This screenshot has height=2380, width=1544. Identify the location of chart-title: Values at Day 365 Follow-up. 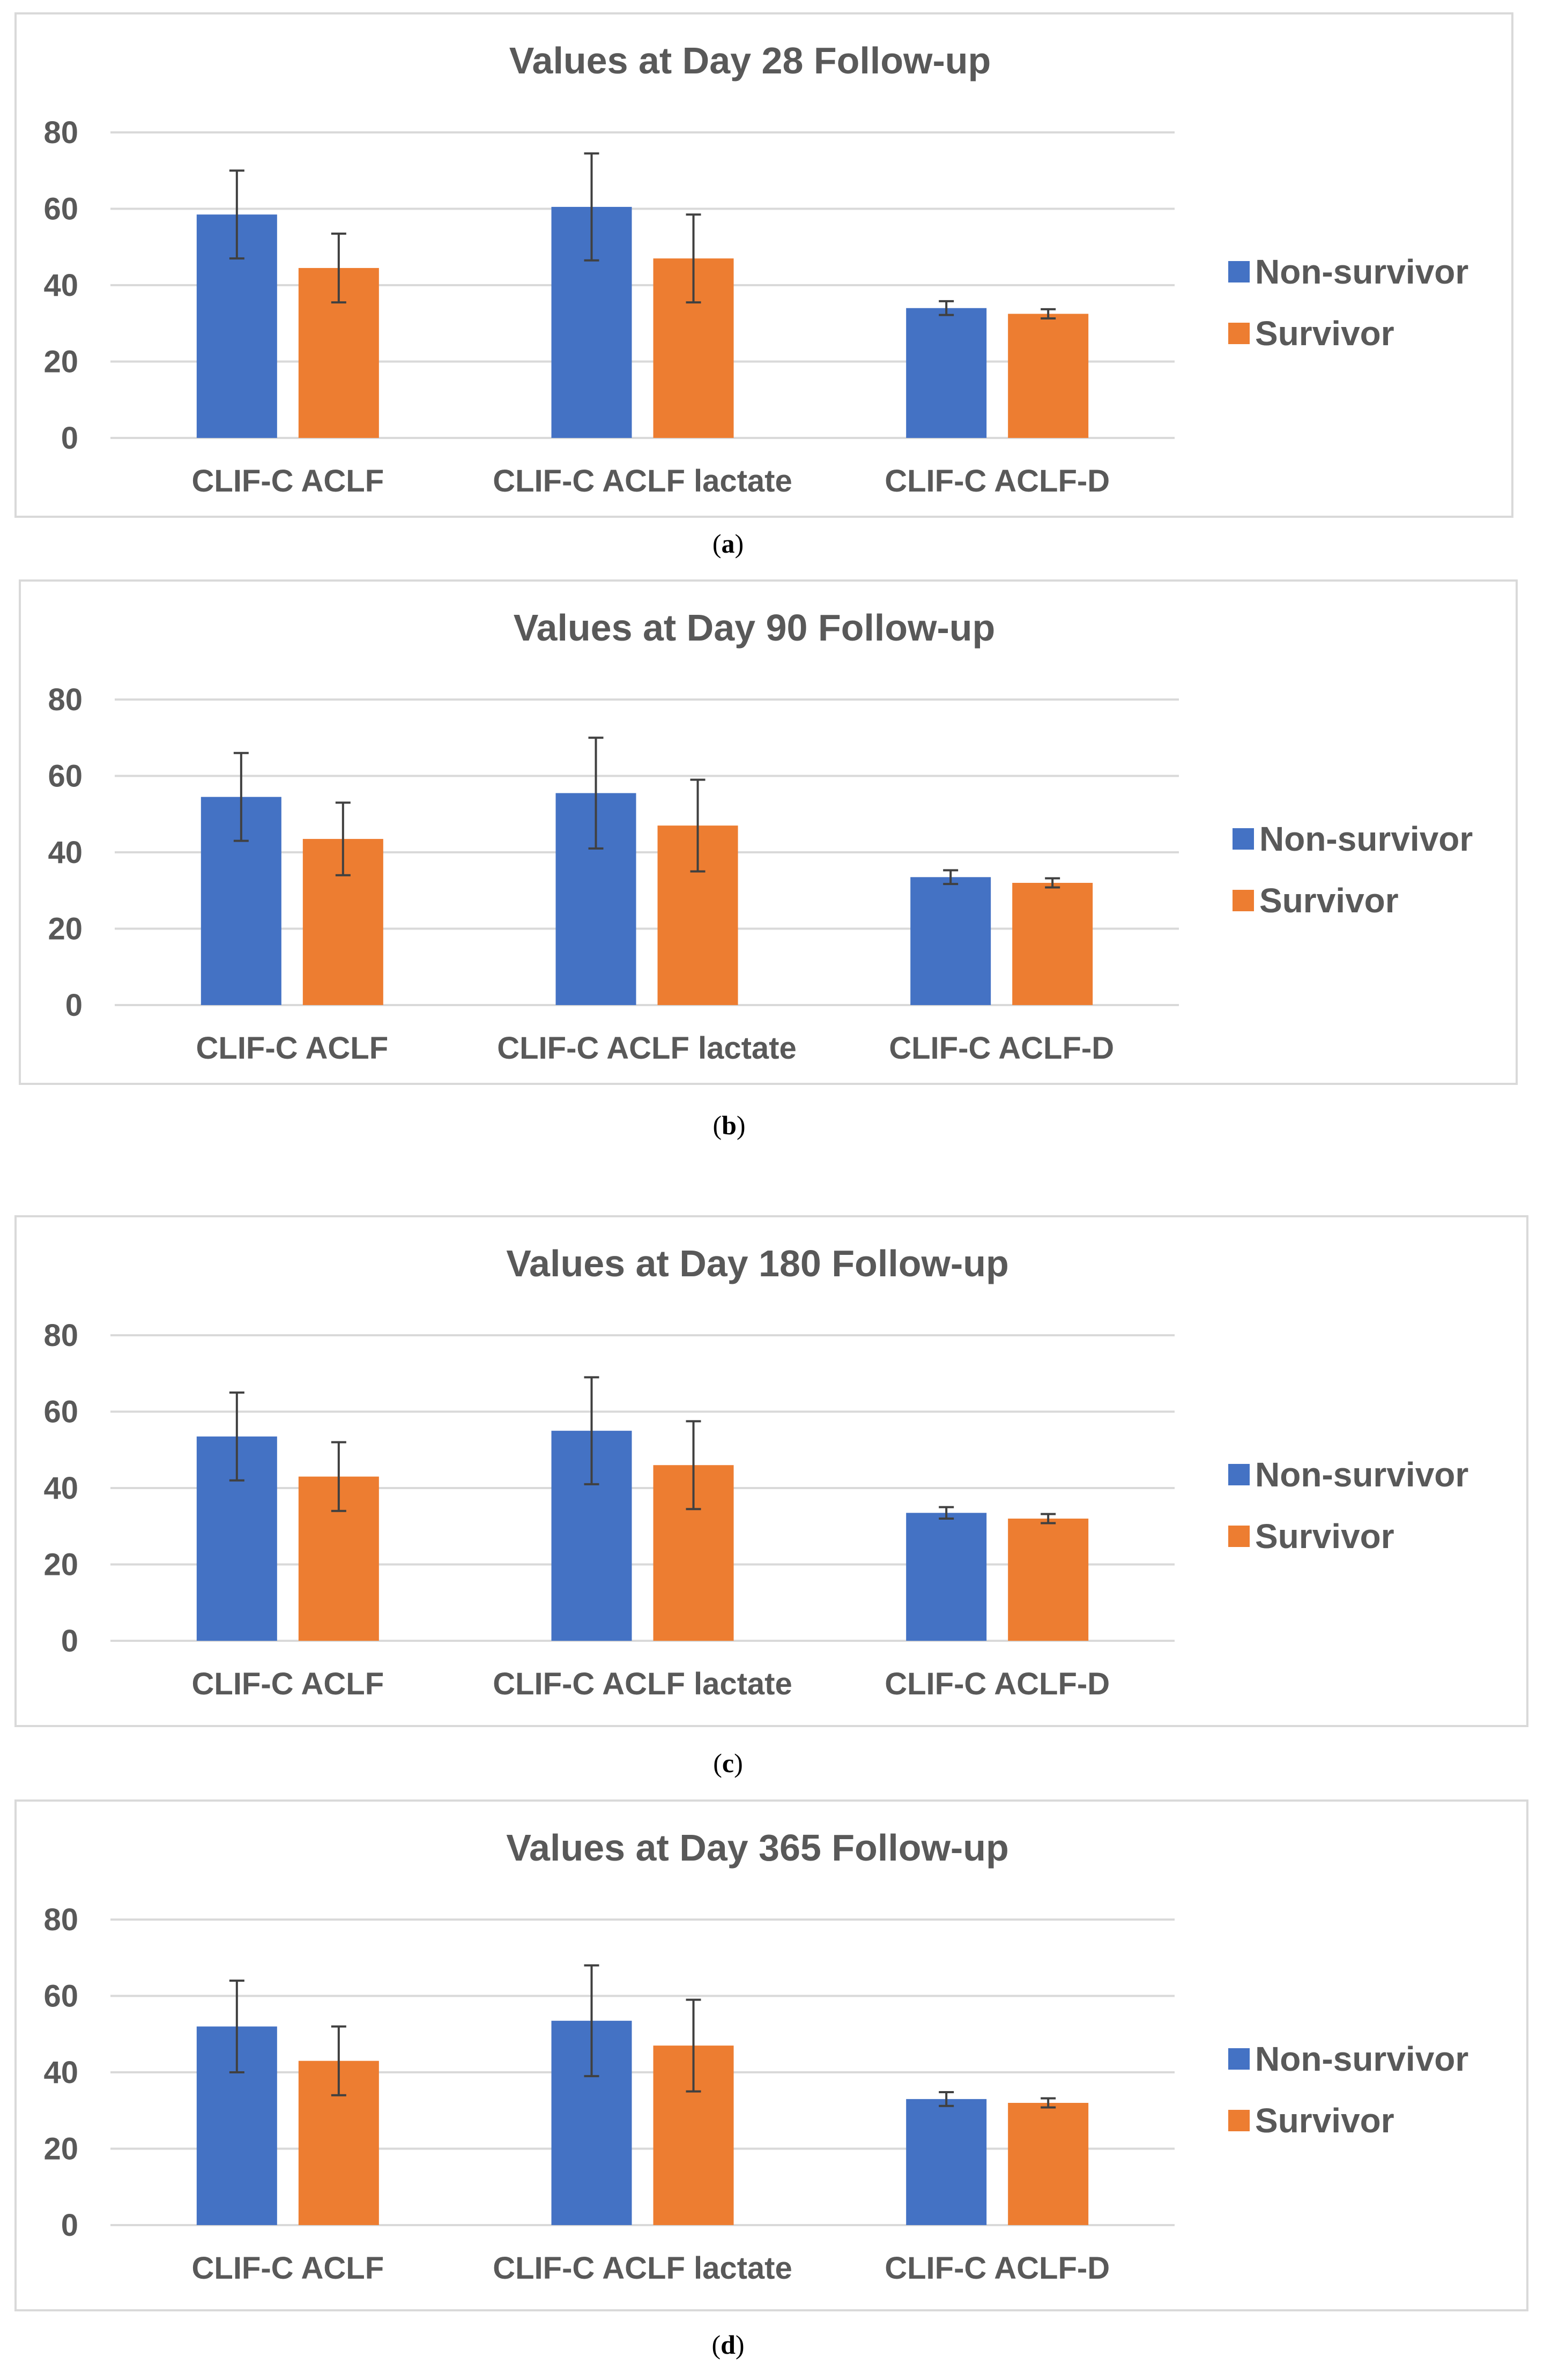
(757, 1848).